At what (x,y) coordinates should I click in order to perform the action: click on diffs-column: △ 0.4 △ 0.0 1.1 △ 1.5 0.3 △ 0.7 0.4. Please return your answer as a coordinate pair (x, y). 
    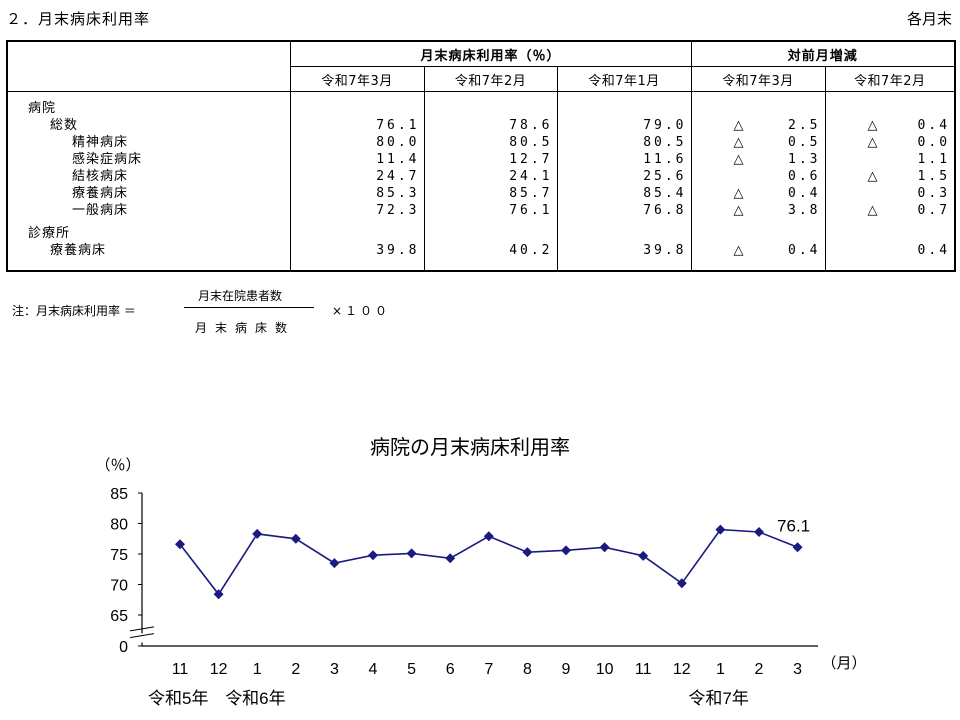
    Looking at the image, I should click on (890, 175).